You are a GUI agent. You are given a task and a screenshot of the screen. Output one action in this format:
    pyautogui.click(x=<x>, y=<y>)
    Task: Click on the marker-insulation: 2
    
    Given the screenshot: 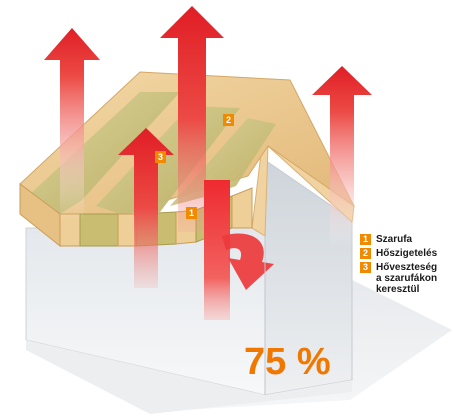 What is the action you would take?
    pyautogui.click(x=228, y=120)
    